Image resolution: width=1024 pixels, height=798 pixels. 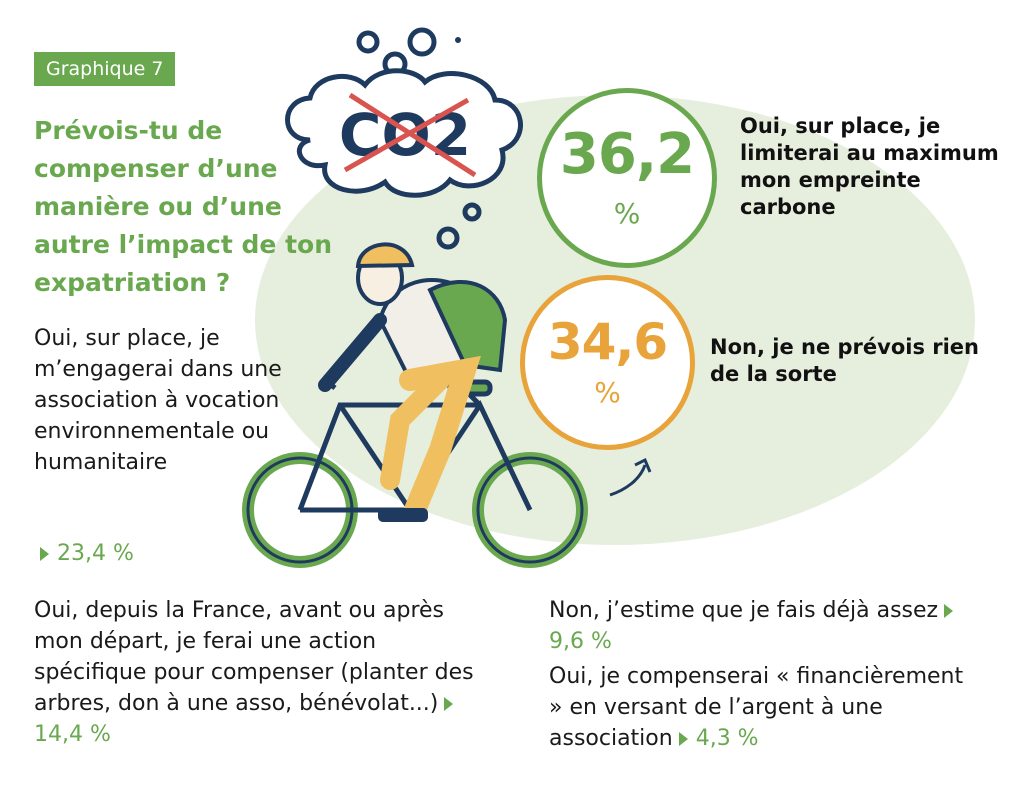 I want to click on category-label: Non, j’estime que je fais déjà assez, so click(x=744, y=610).